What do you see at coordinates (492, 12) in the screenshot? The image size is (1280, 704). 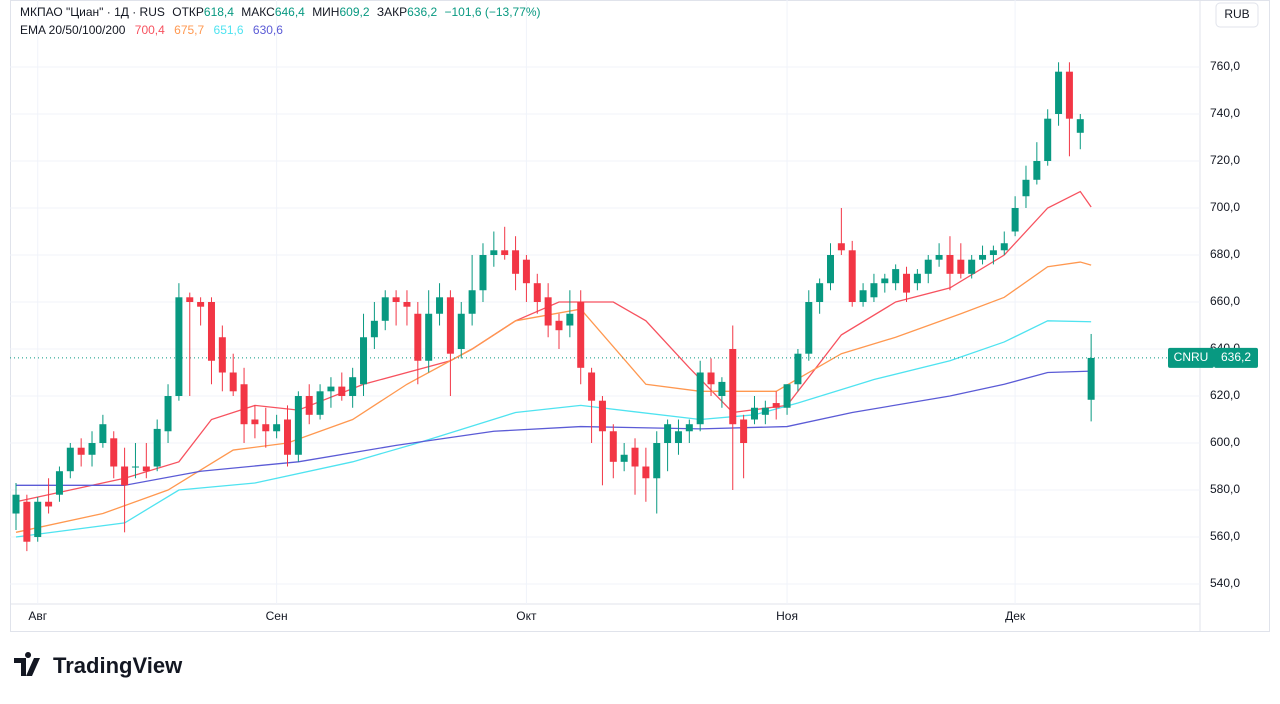 I see `change: −101,6 (−13,77%)` at bounding box center [492, 12].